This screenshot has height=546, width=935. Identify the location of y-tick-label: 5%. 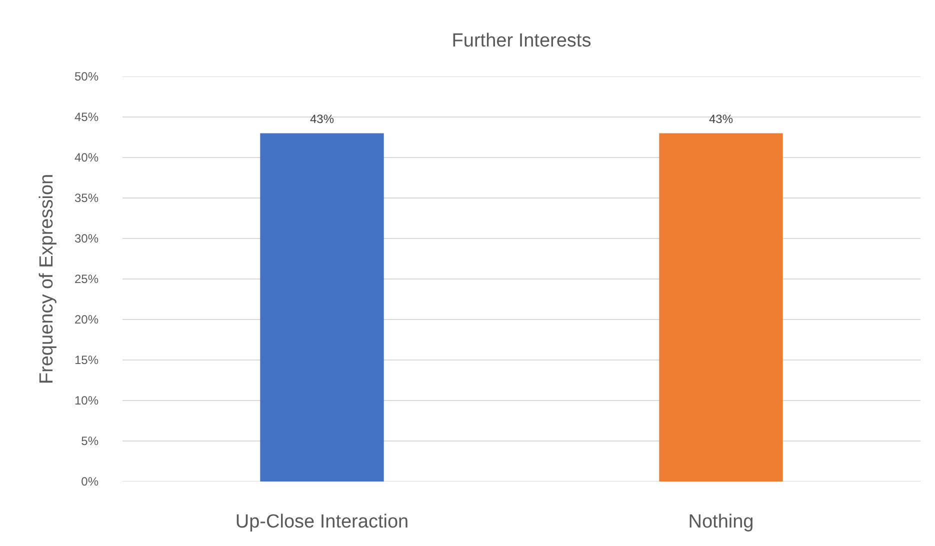
(90, 441).